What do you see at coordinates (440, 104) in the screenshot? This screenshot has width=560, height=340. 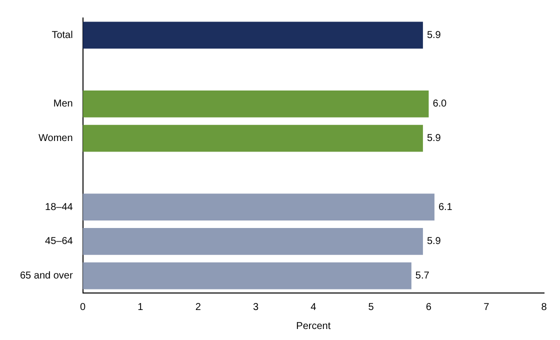 I see `data-label: 6.0` at bounding box center [440, 104].